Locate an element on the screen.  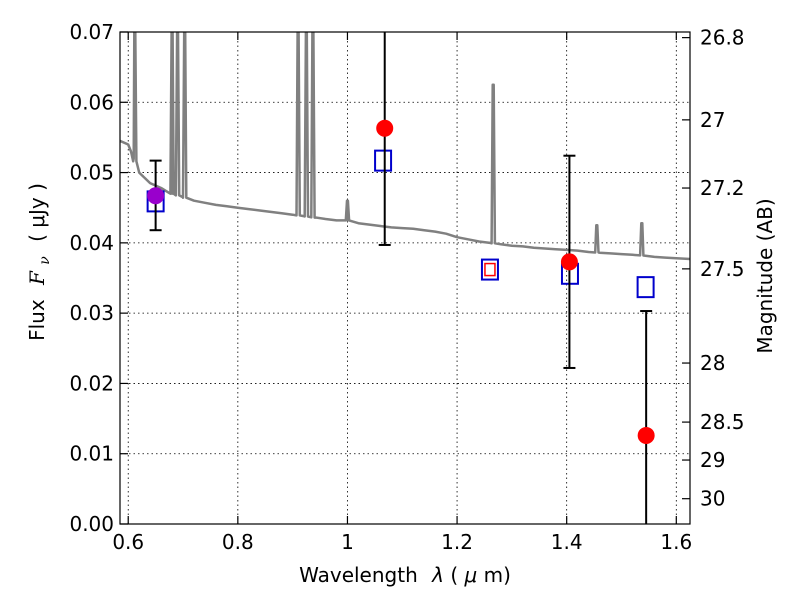
y-tick-label: 0.01 is located at coordinates (91, 454).